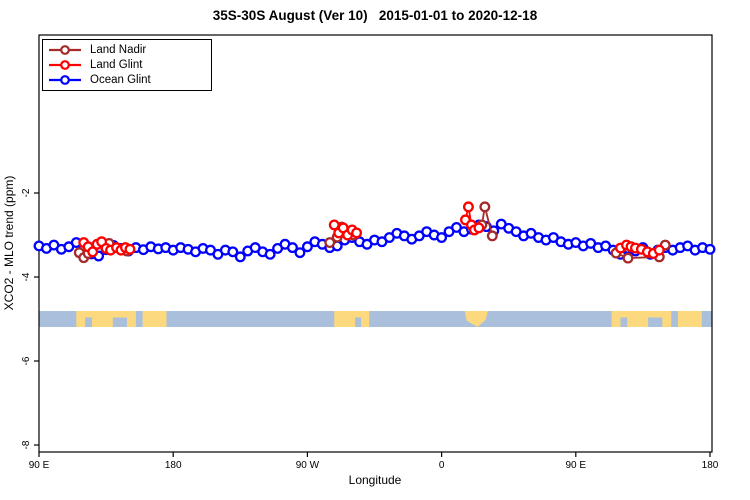 This screenshot has width=750, height=500. Describe the element at coordinates (375, 480) in the screenshot. I see `x-axis-title: Longitude` at that location.